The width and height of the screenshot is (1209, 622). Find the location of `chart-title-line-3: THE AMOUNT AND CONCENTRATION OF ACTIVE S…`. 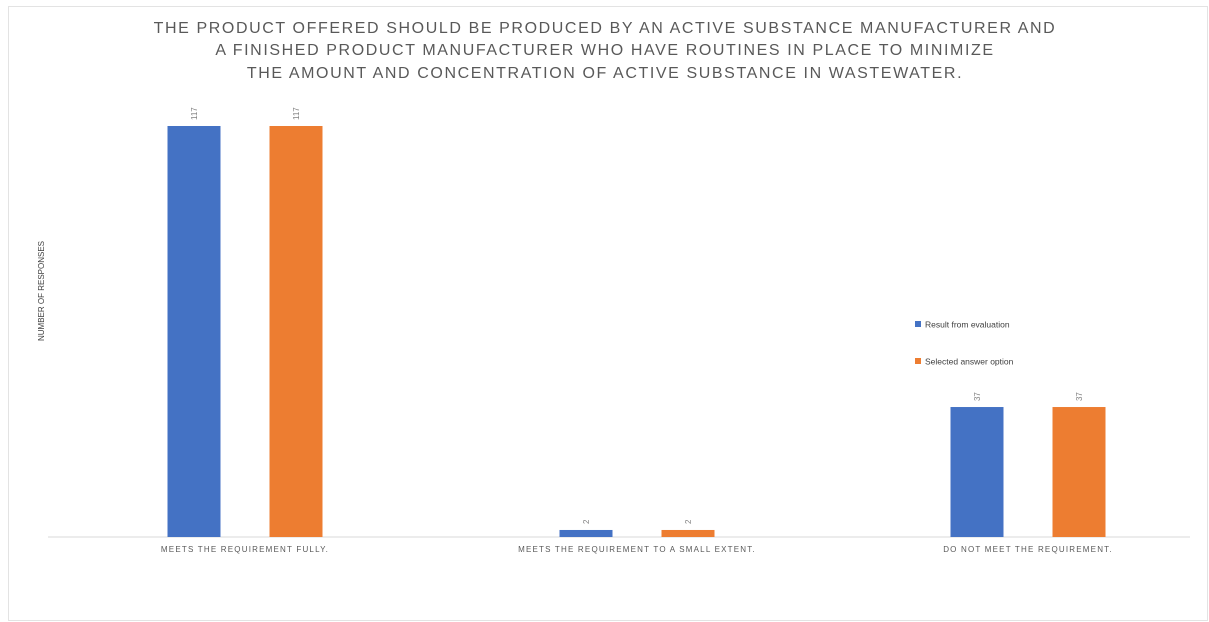

chart-title-line-3: THE AMOUNT AND CONCENTRATION OF ACTIVE S… is located at coordinates (605, 73).